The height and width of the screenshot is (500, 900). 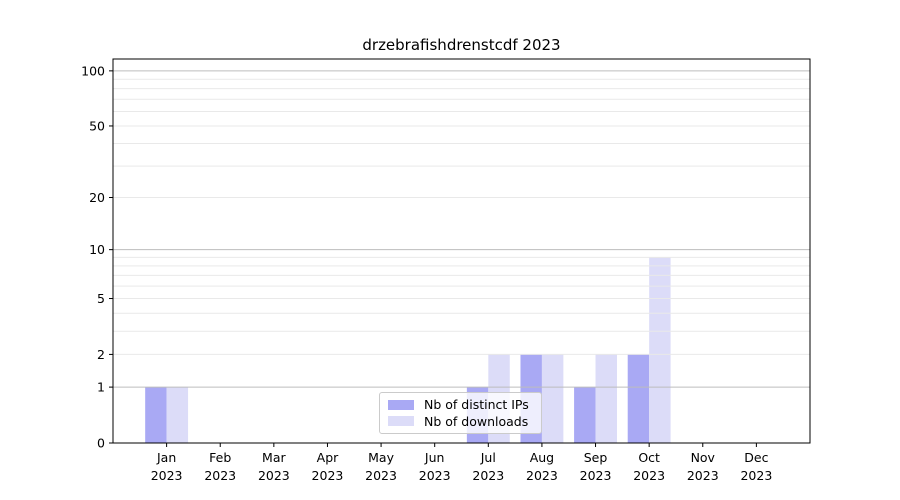 What do you see at coordinates (638, 398) in the screenshot?
I see `bar-distinct-ips-oct` at bounding box center [638, 398].